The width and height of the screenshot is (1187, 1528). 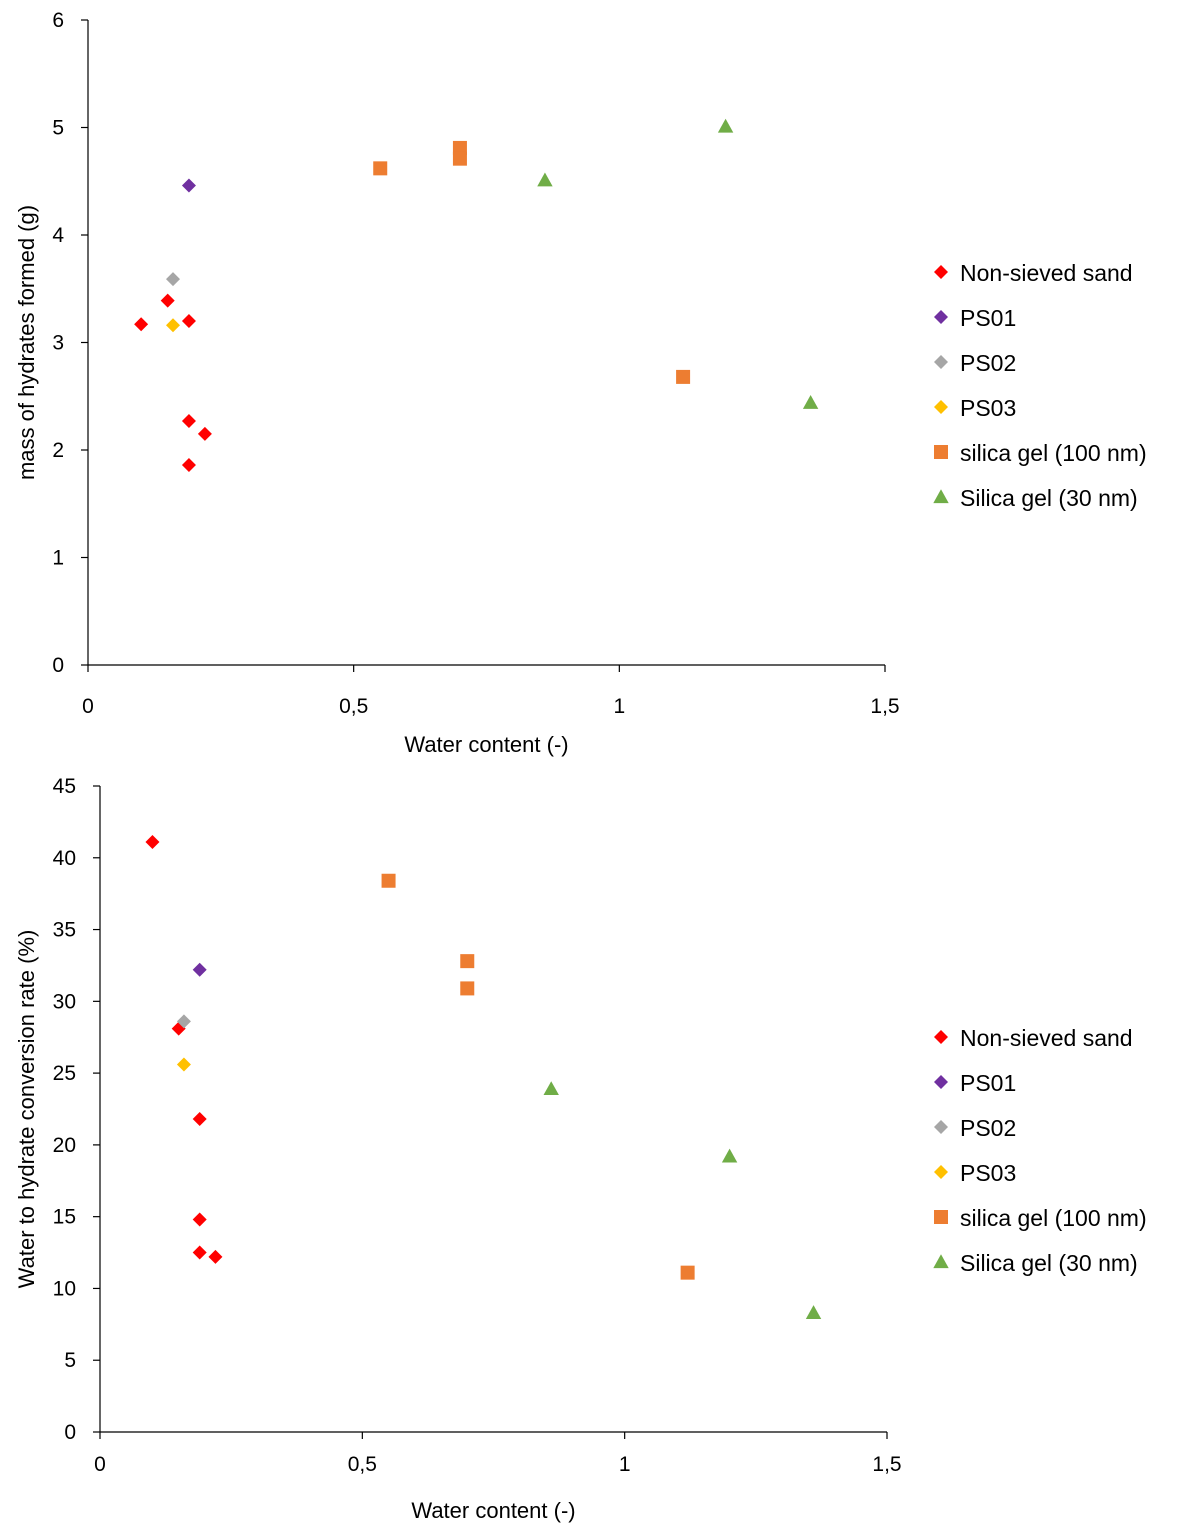 What do you see at coordinates (64, 1217) in the screenshot?
I see `y-tick-label: 15` at bounding box center [64, 1217].